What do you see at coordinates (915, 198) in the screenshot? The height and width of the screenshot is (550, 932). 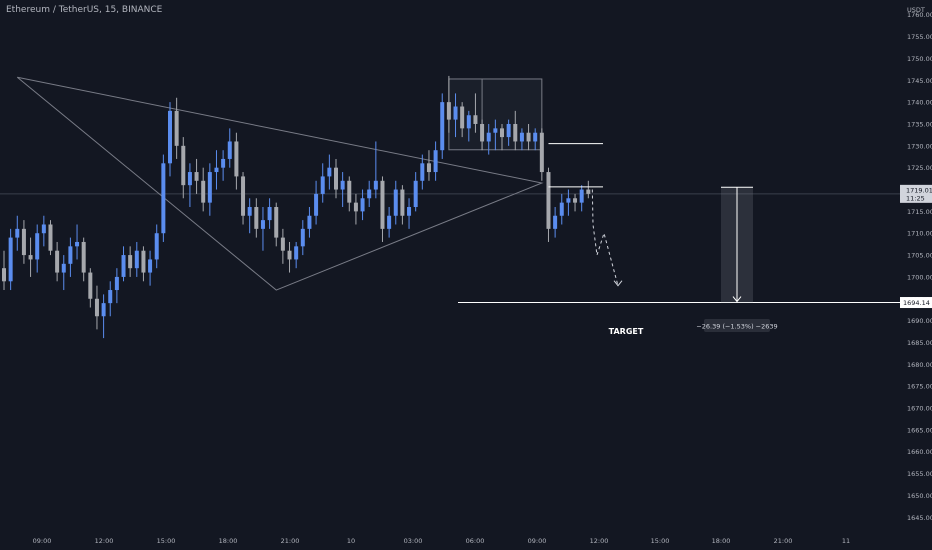 I see `countdown-label: 11:25` at bounding box center [915, 198].